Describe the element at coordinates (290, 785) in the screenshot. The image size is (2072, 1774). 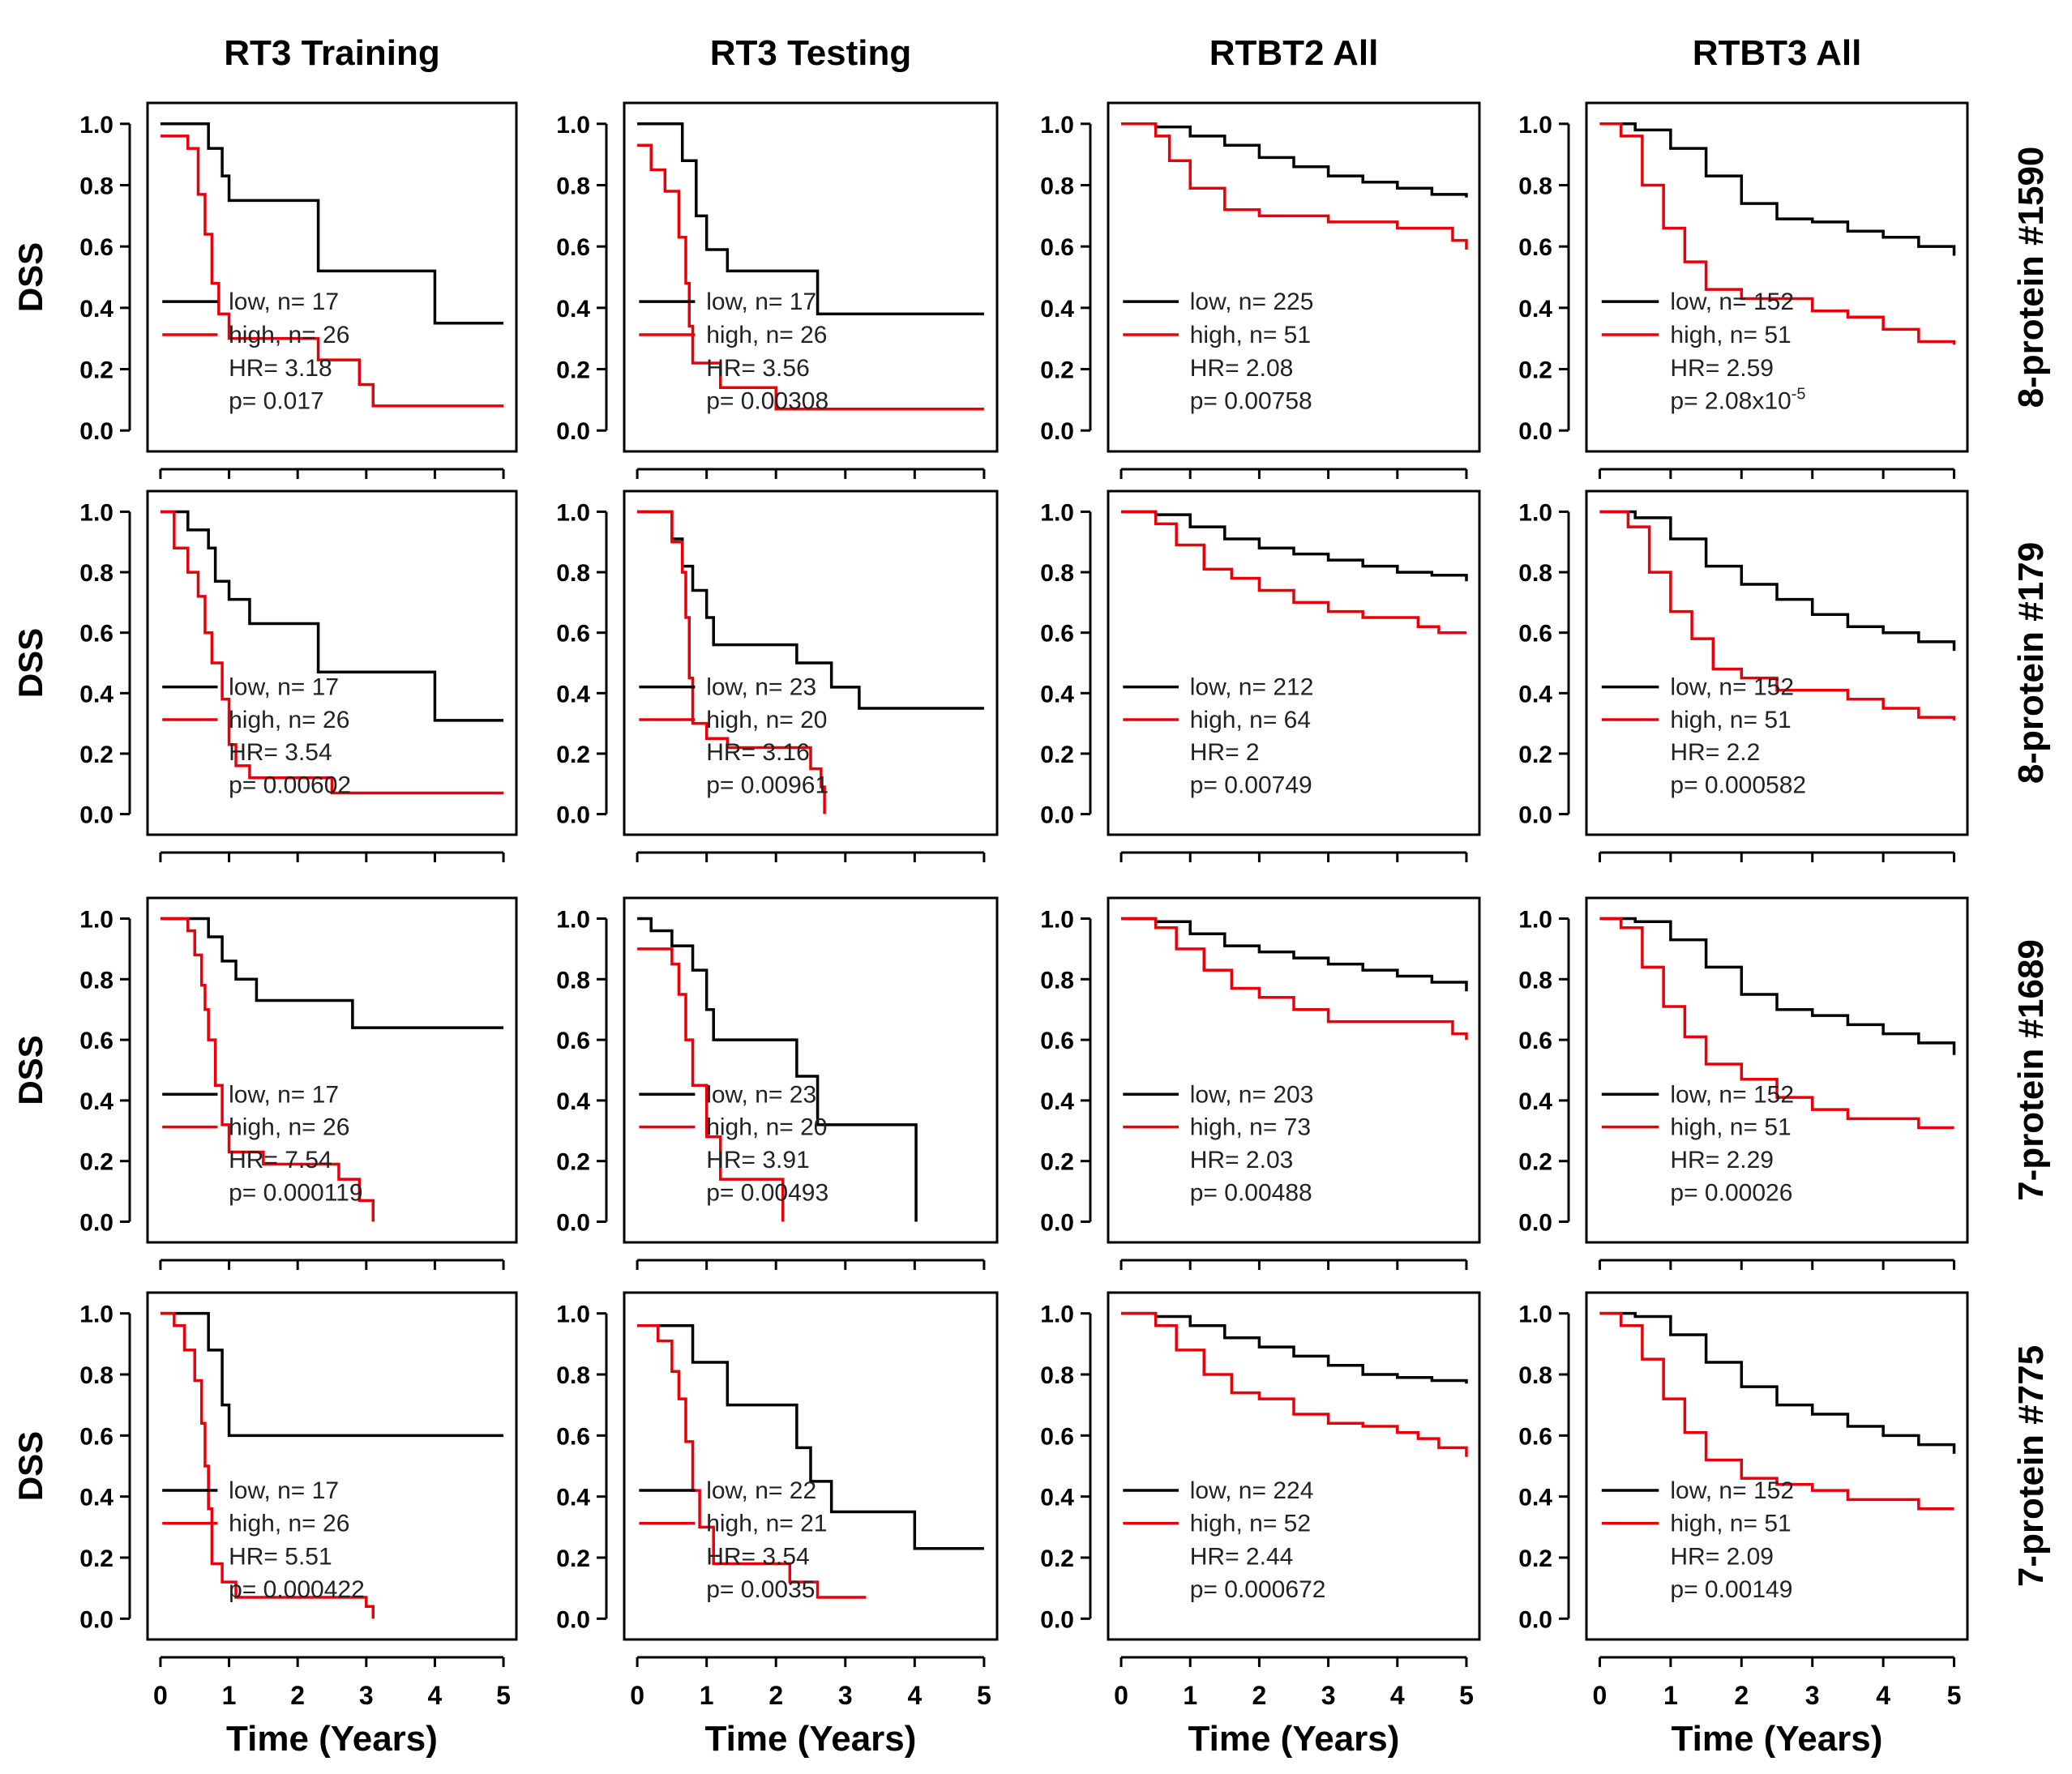
I see `legend-text: p= 0.00602` at that location.